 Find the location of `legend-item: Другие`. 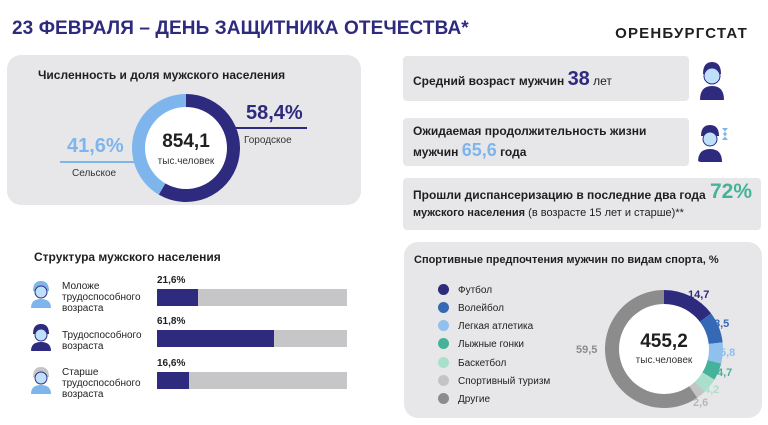

legend-item: Другие is located at coordinates (464, 399).